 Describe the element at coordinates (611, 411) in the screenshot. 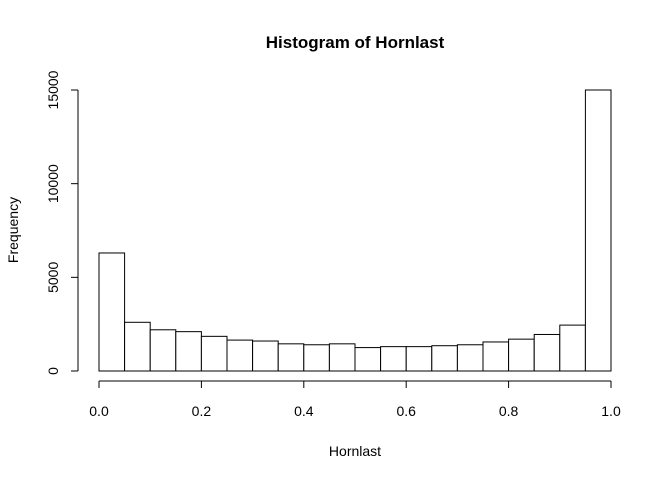

I see `x-tick-label: 1.0` at that location.